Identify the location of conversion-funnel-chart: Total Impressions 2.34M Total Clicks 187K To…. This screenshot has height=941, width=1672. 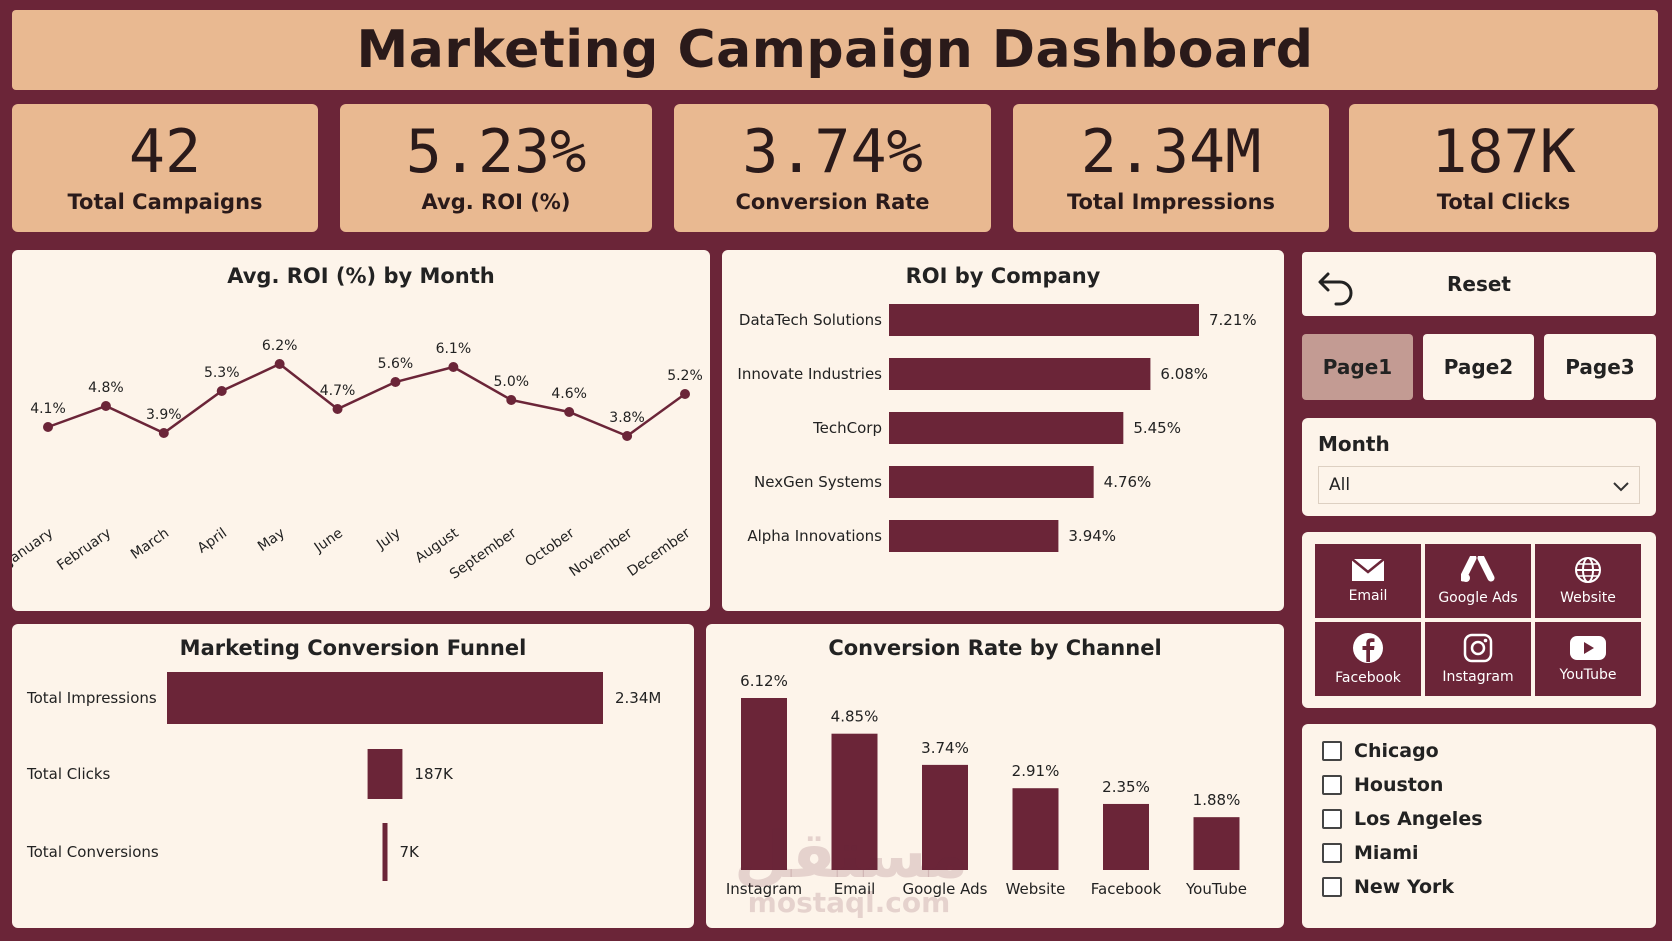
(343, 776).